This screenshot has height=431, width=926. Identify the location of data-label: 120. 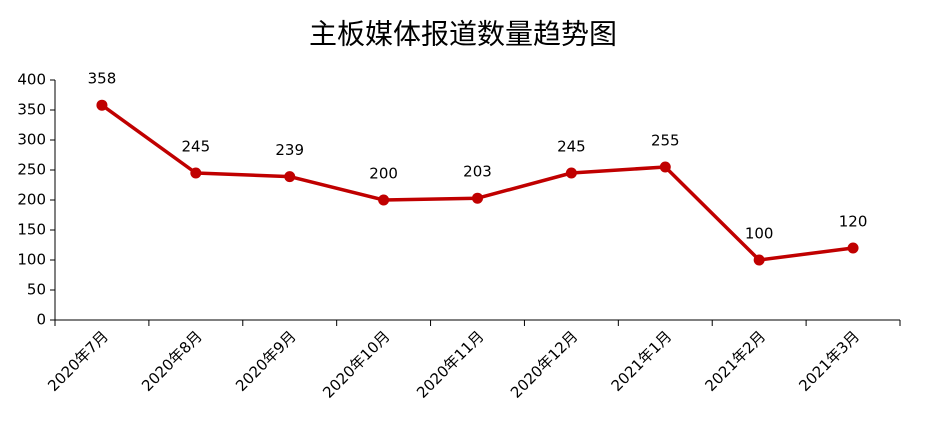
(853, 222).